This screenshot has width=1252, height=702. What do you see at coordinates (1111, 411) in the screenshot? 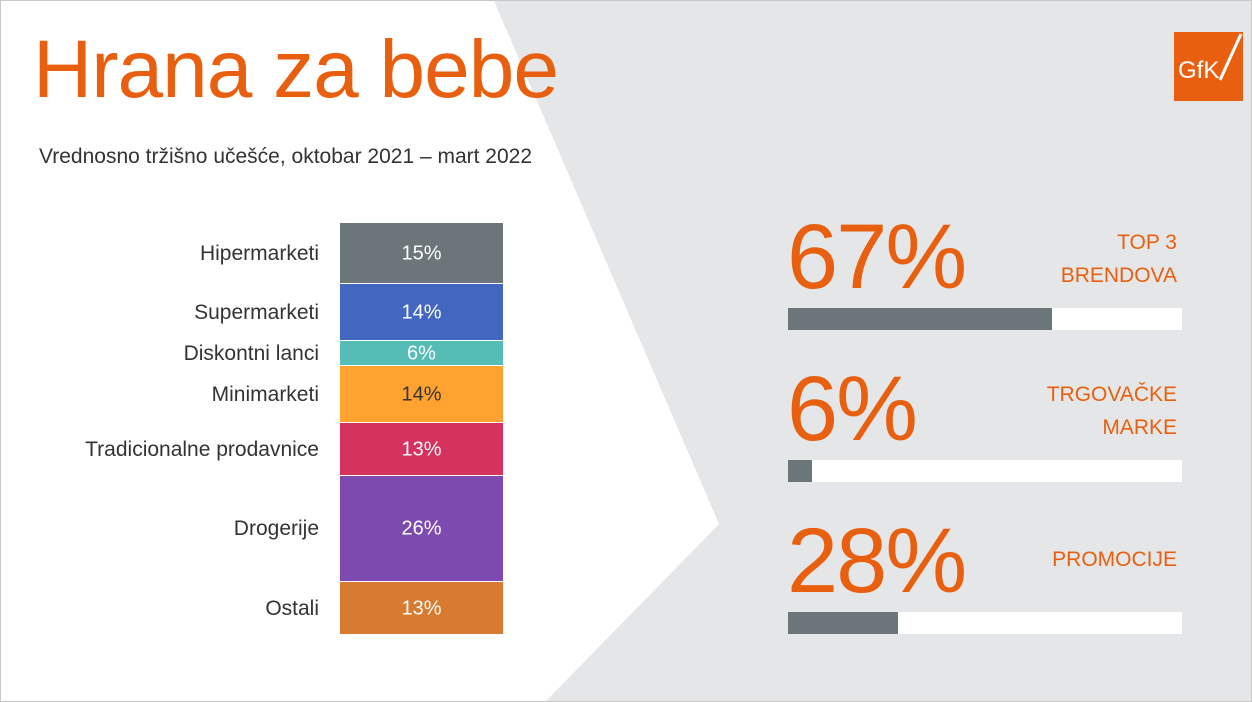
I see `kpi-label: TRGOVAČKE MARKE` at bounding box center [1111, 411].